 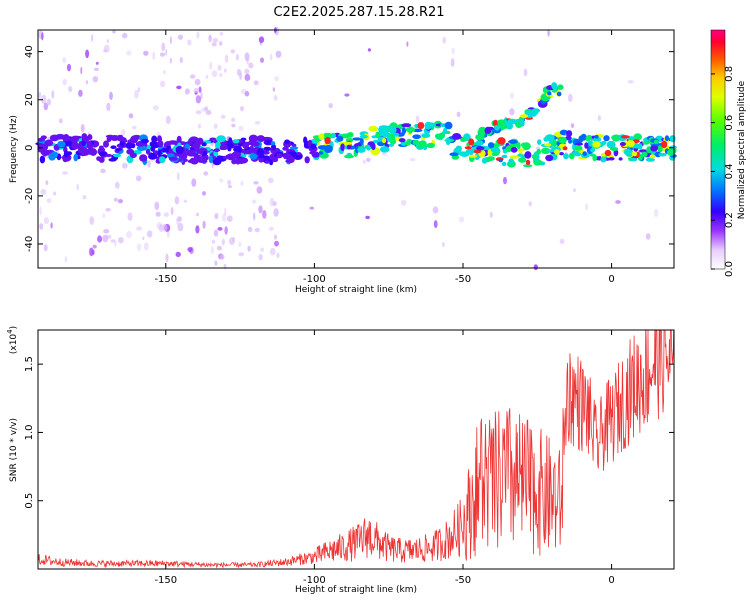 I want to click on colorbar-tick-label: 0.8, so click(x=729, y=74).